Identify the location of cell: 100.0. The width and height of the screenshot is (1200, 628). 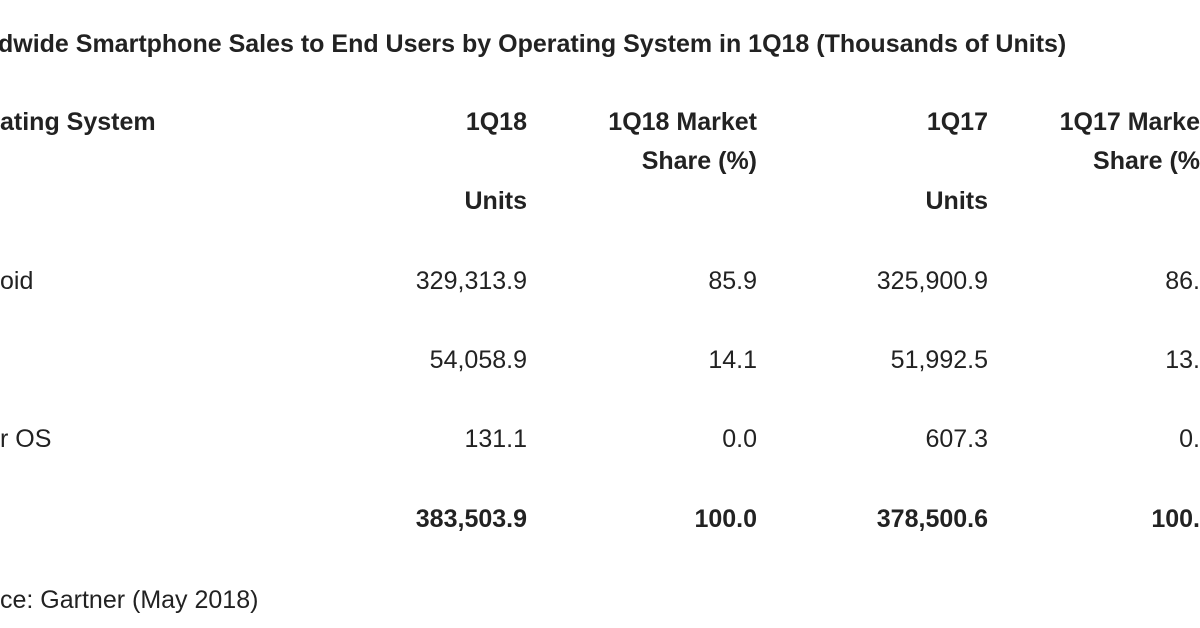
(725, 519).